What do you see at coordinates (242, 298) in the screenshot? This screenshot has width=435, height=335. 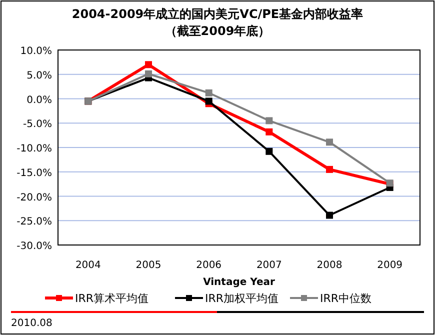 I see `legend-label: IRR加权平均值` at bounding box center [242, 298].